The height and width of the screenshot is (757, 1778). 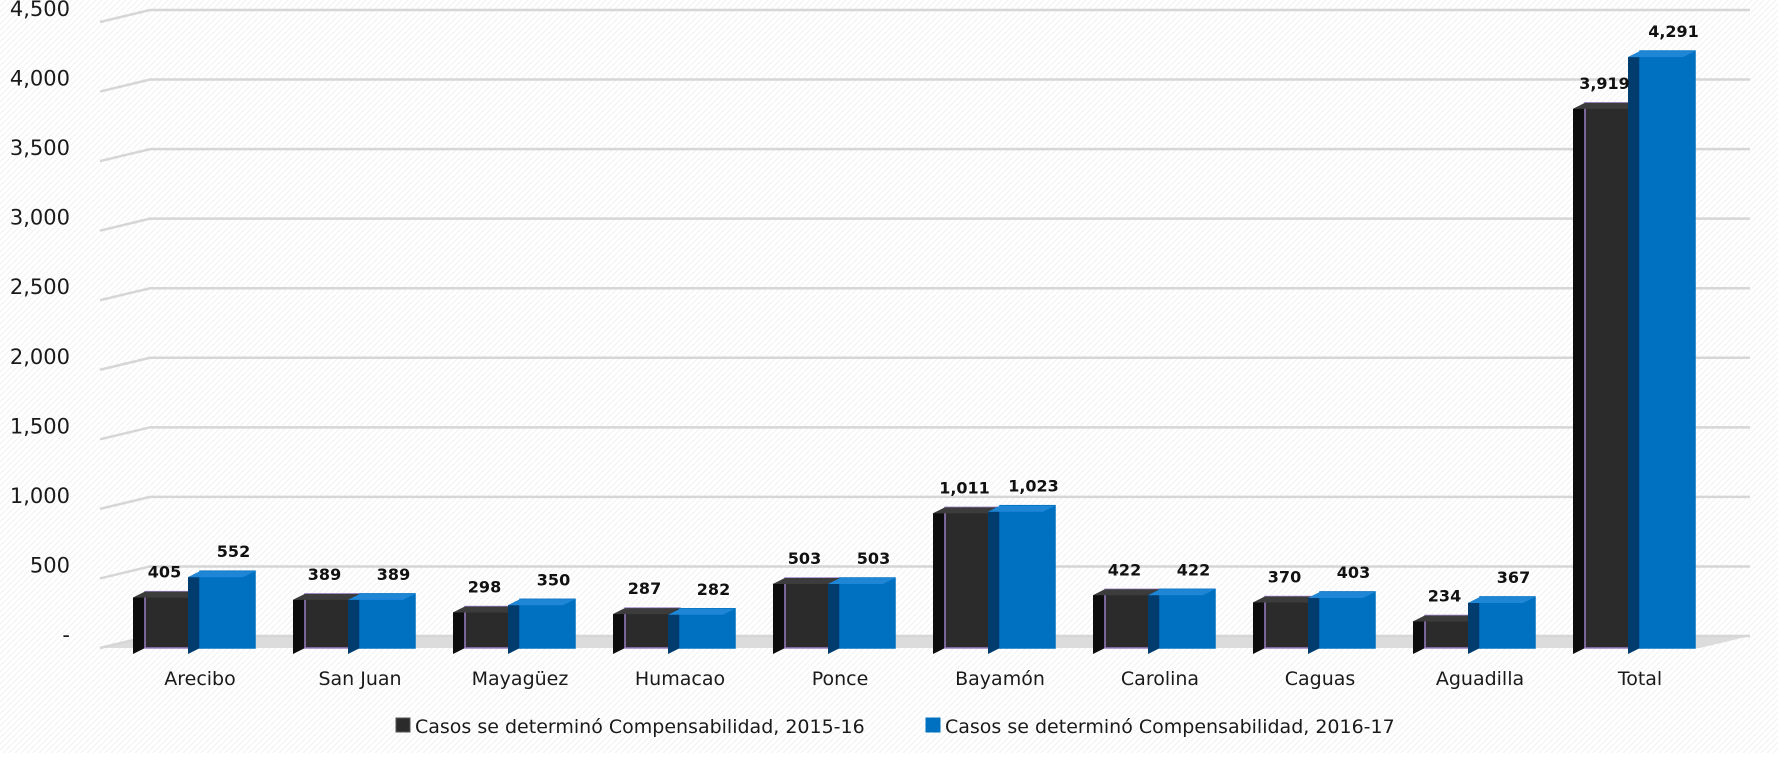 I want to click on category-label: Caguas, so click(x=1320, y=679).